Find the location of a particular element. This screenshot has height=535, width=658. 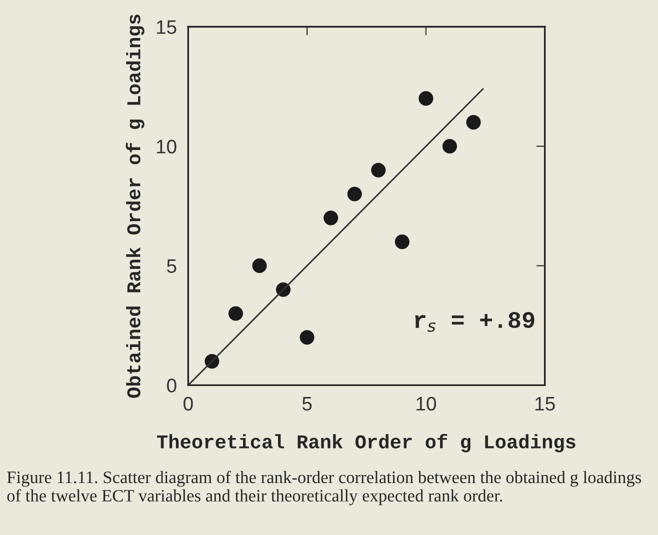

x-tick-label: 10 is located at coordinates (426, 403).